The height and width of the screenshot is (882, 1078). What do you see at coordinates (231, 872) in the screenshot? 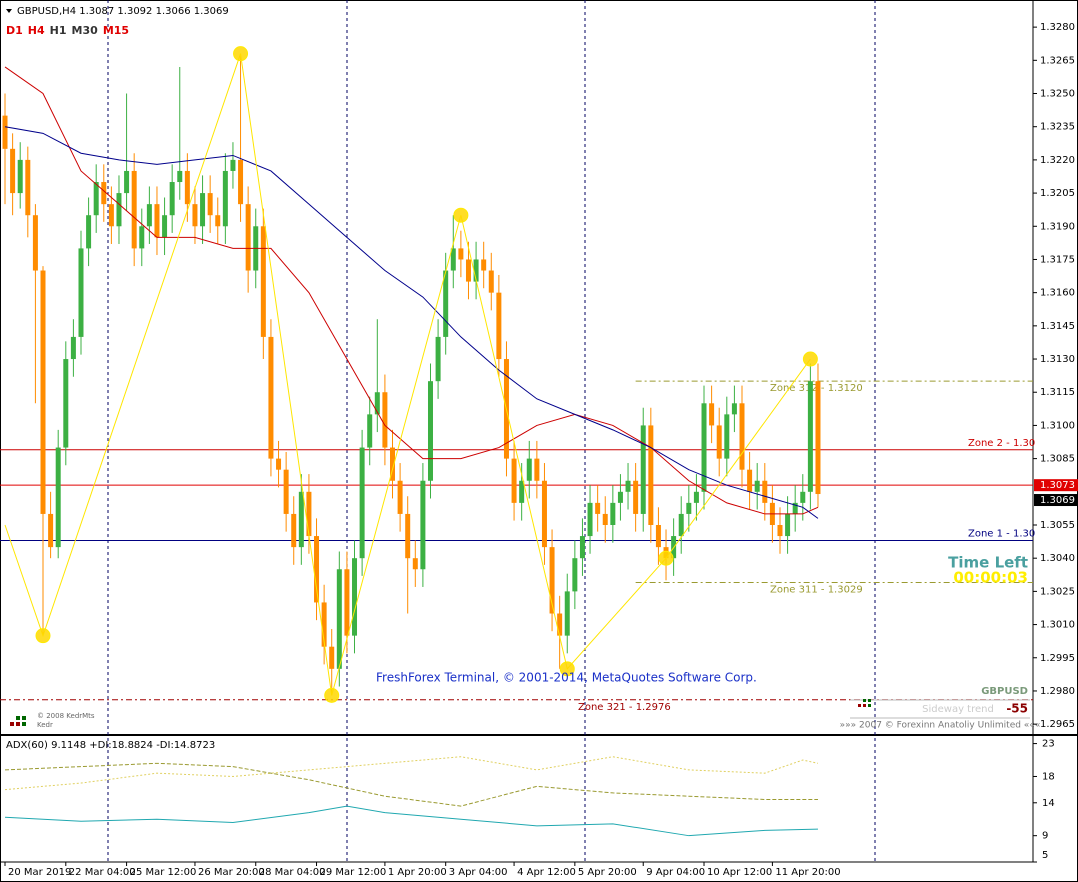
I see `x-tick-label: 26 Mar 20:00` at bounding box center [231, 872].